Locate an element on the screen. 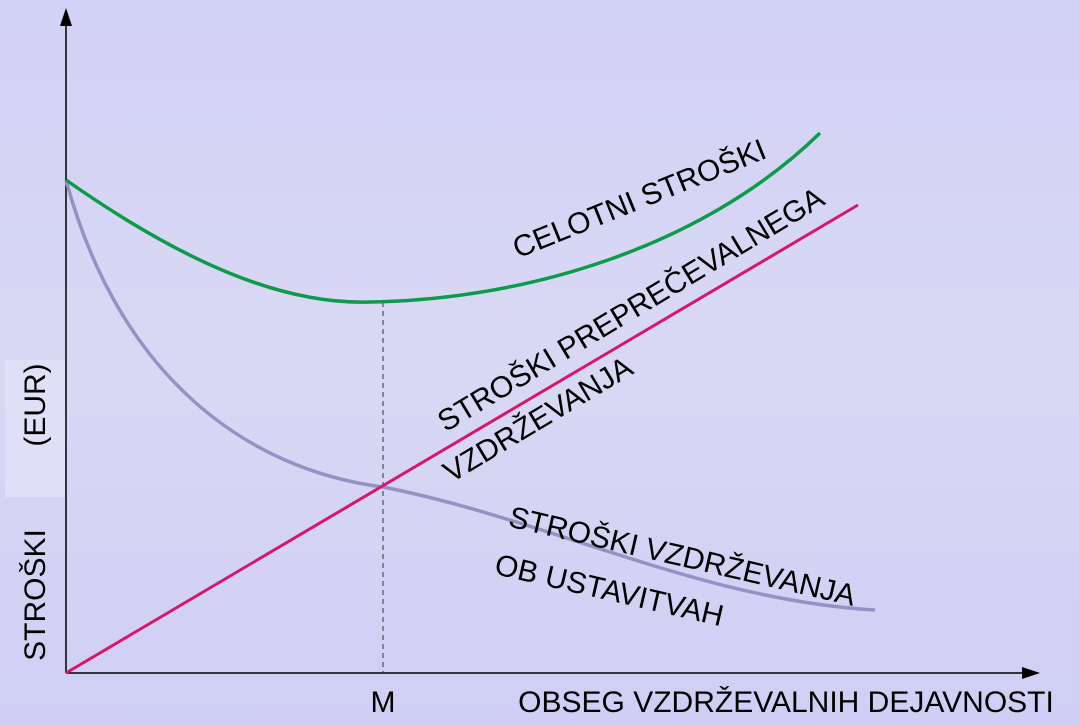 The image size is (1079, 725). x-arrow is located at coordinates (1031, 673).